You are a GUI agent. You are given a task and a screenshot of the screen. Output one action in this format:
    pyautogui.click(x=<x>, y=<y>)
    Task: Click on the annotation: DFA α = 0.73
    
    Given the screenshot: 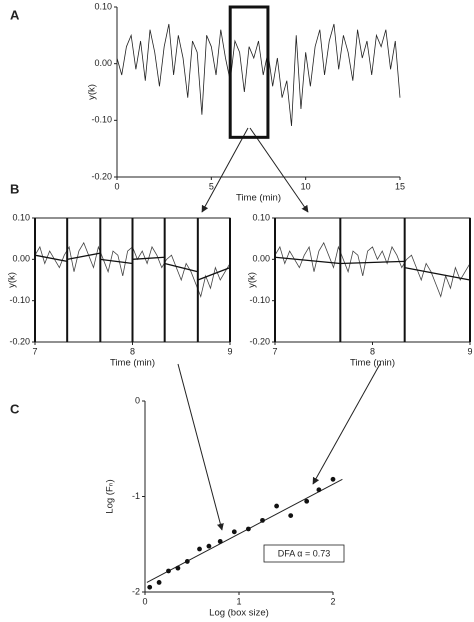 What is the action you would take?
    pyautogui.click(x=304, y=553)
    